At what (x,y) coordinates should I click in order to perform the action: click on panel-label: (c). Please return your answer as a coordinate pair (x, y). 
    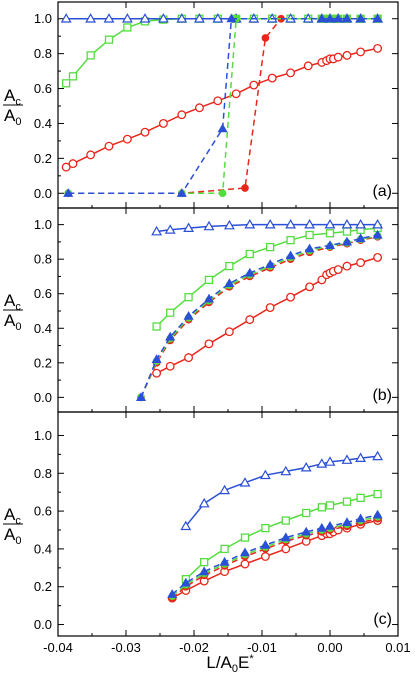
    Looking at the image, I should click on (382, 619).